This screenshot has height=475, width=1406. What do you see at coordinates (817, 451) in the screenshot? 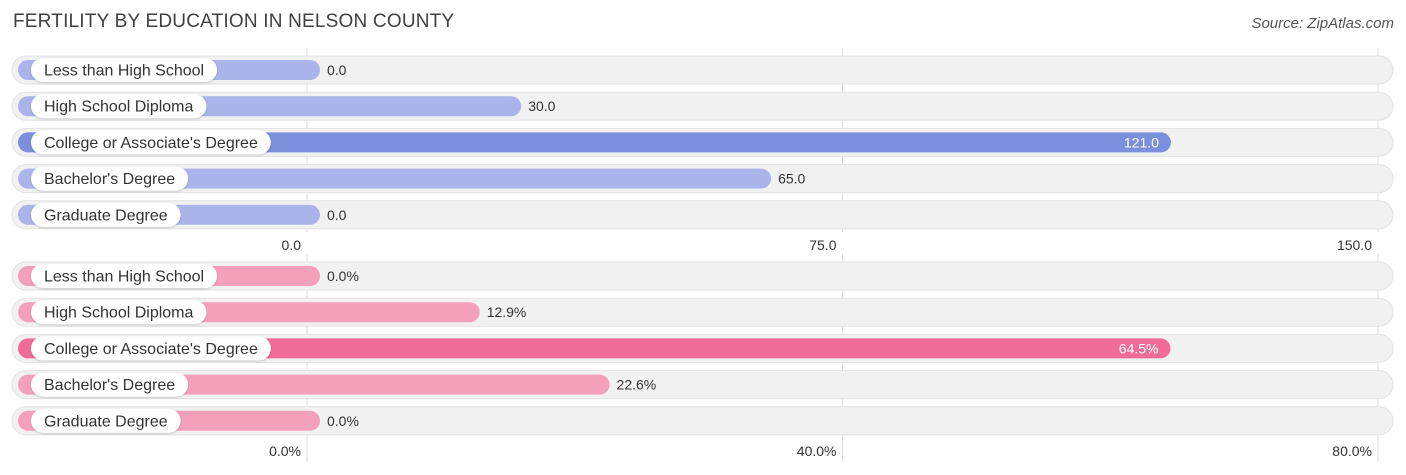
I see `axis-tick-label: 40.0%` at bounding box center [817, 451].